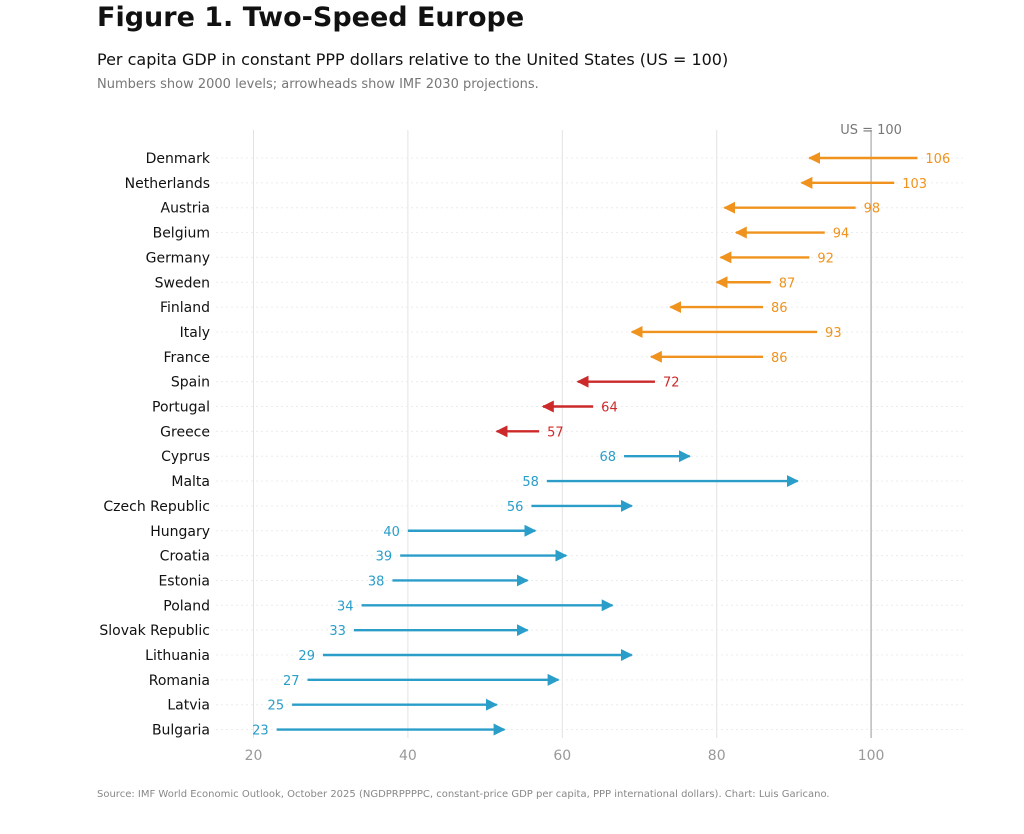  Describe the element at coordinates (185, 557) in the screenshot. I see `country-label: Croatia` at that location.